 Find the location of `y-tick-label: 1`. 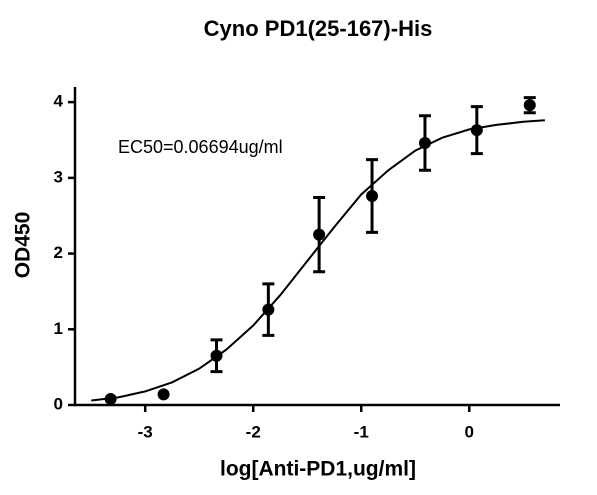

y-tick-label: 1 is located at coordinates (58, 328).